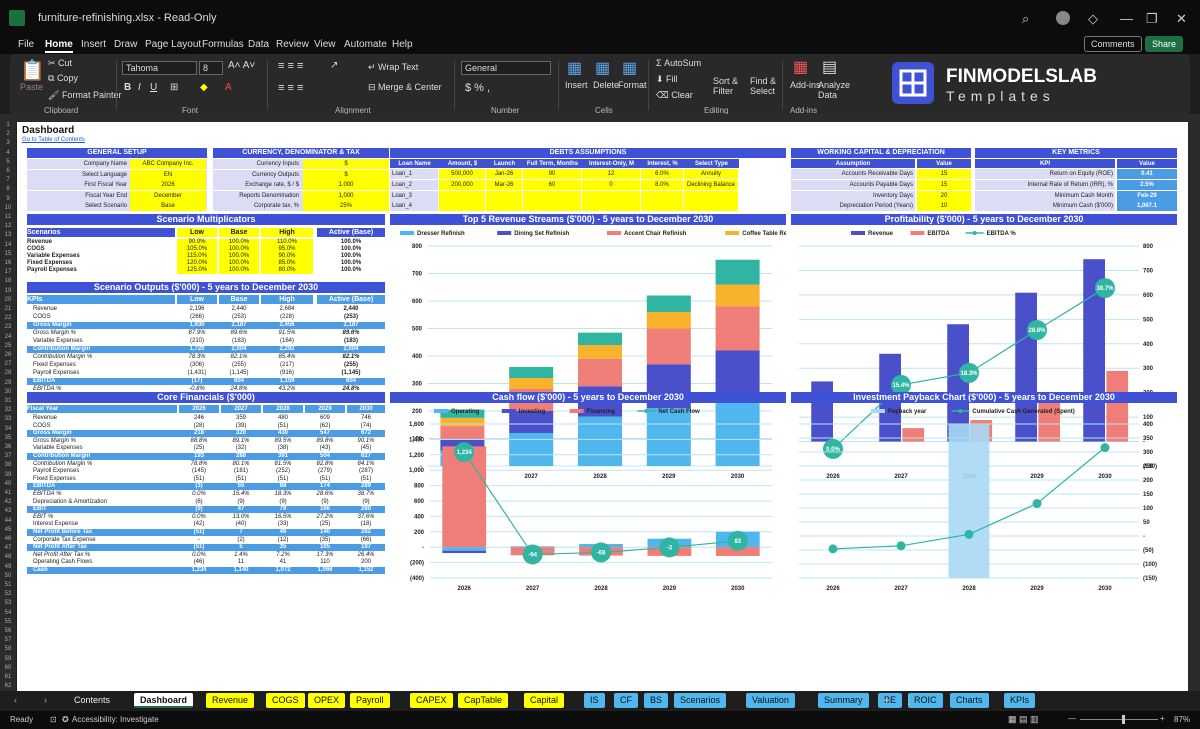 The width and height of the screenshot is (1200, 729). Describe the element at coordinates (462, 184) in the screenshot. I see `debts-cell: 200,000` at that location.